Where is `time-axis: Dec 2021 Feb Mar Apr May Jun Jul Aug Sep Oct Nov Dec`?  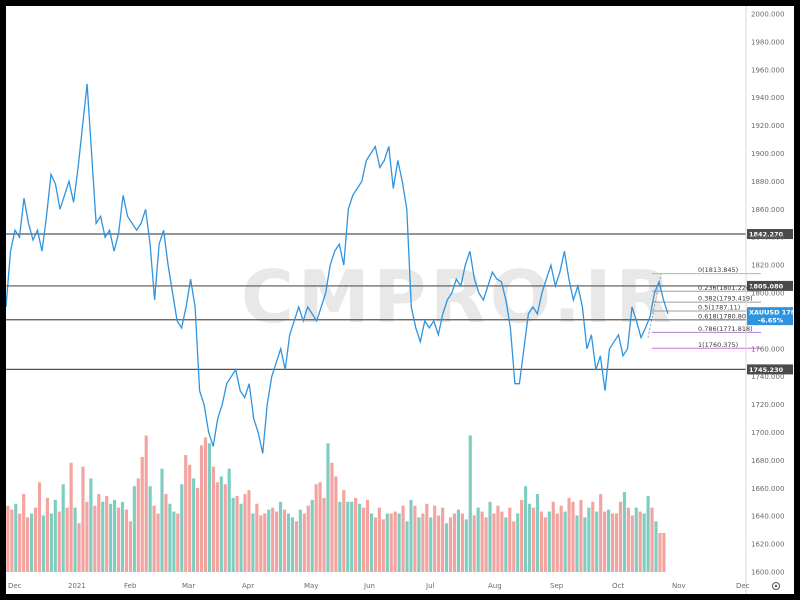
time-axis: Dec 2021 Feb Mar Apr May Jun Jul Aug Sep Oct Nov Dec is located at coordinates (379, 586).